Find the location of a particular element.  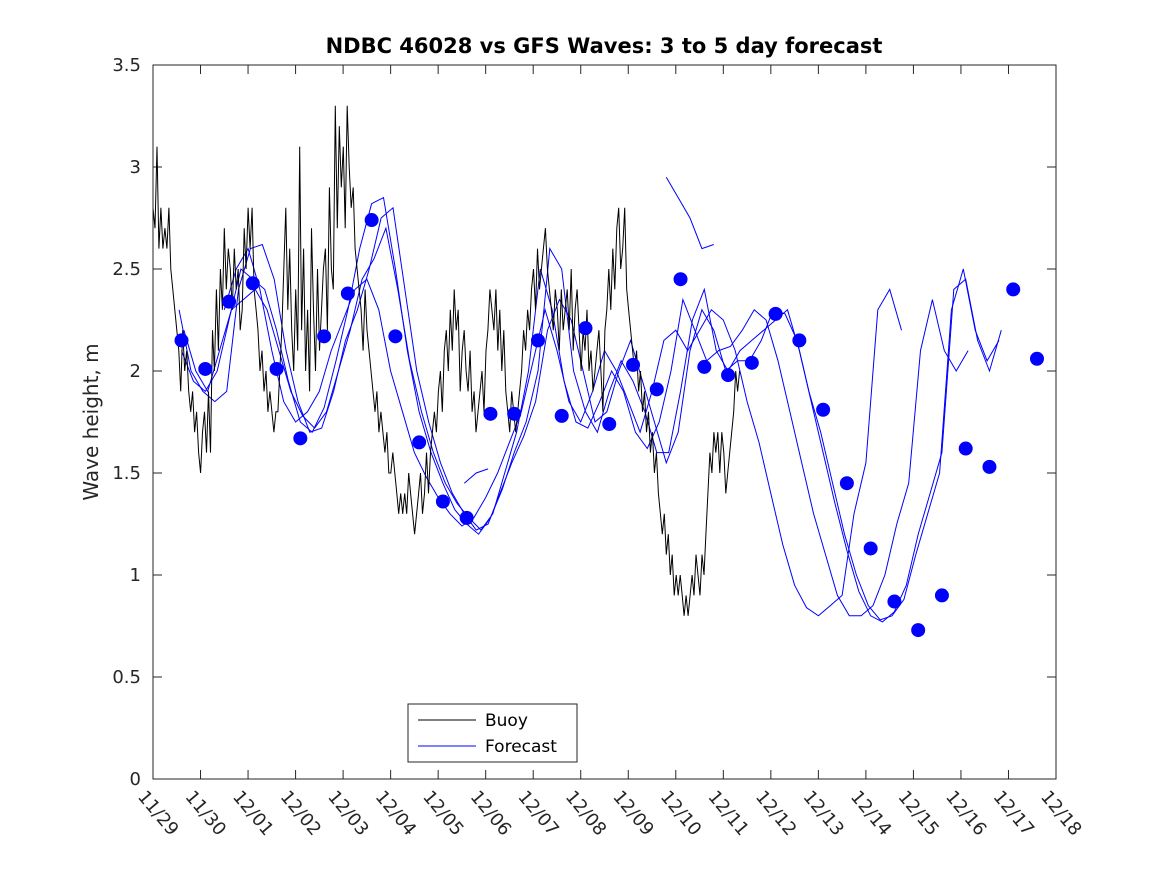

x-tick-label: 12/08 is located at coordinates (585, 813).